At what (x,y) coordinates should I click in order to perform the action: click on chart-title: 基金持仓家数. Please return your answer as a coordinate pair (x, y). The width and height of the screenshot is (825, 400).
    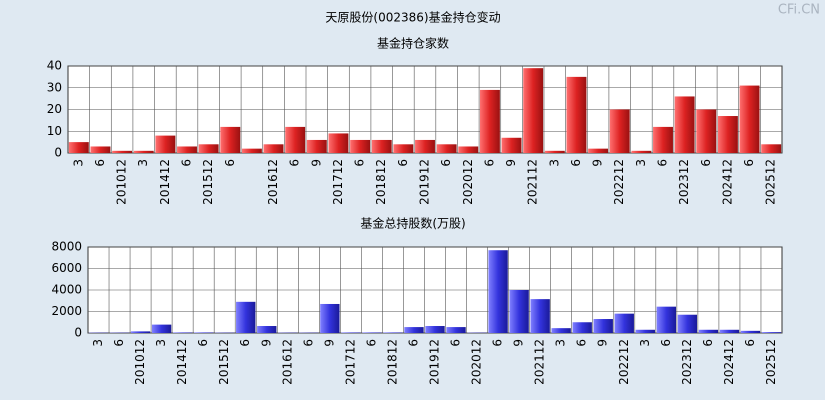
    Looking at the image, I should click on (413, 43).